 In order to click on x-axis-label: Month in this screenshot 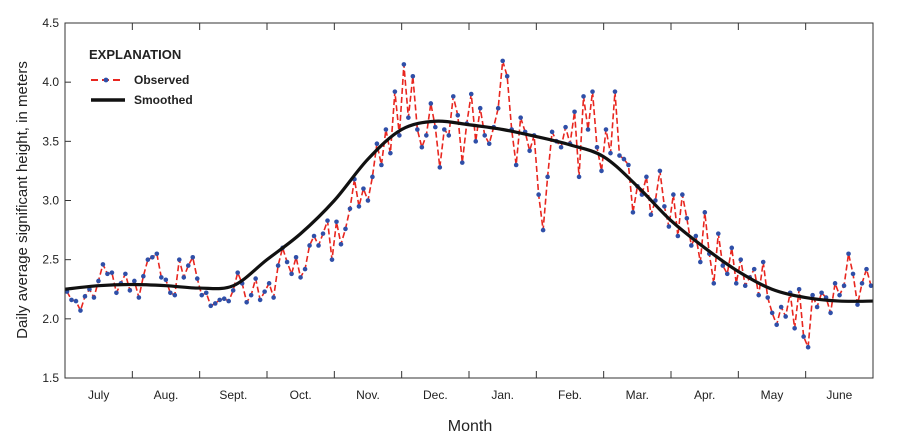, I will do `click(470, 426)`.